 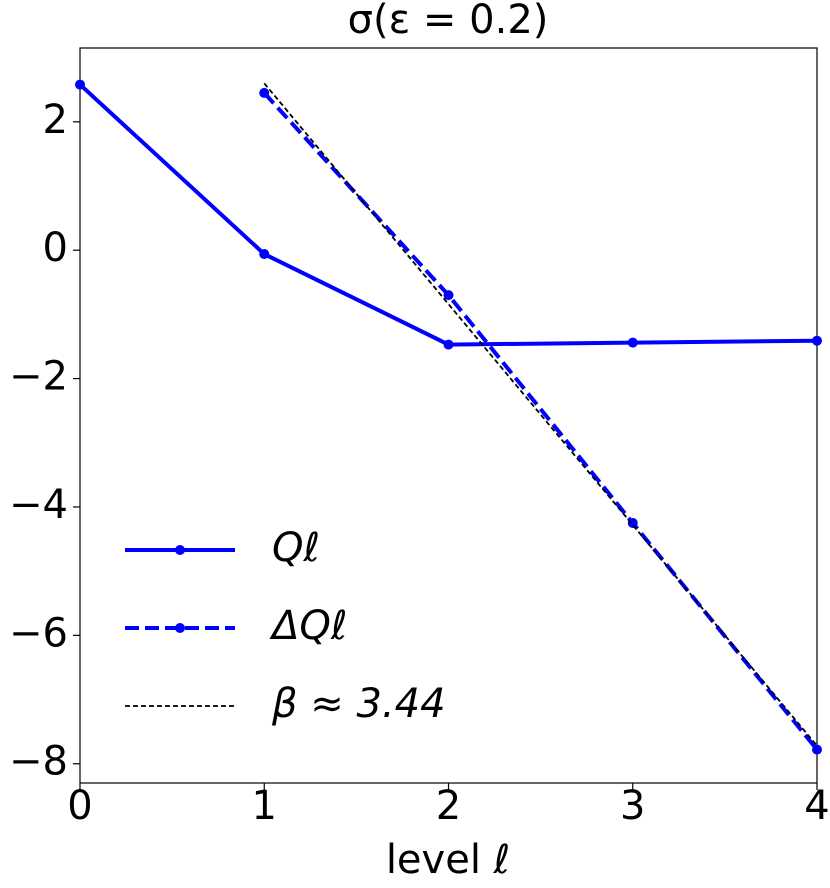 I want to click on x-tick-label: 2, so click(x=448, y=806).